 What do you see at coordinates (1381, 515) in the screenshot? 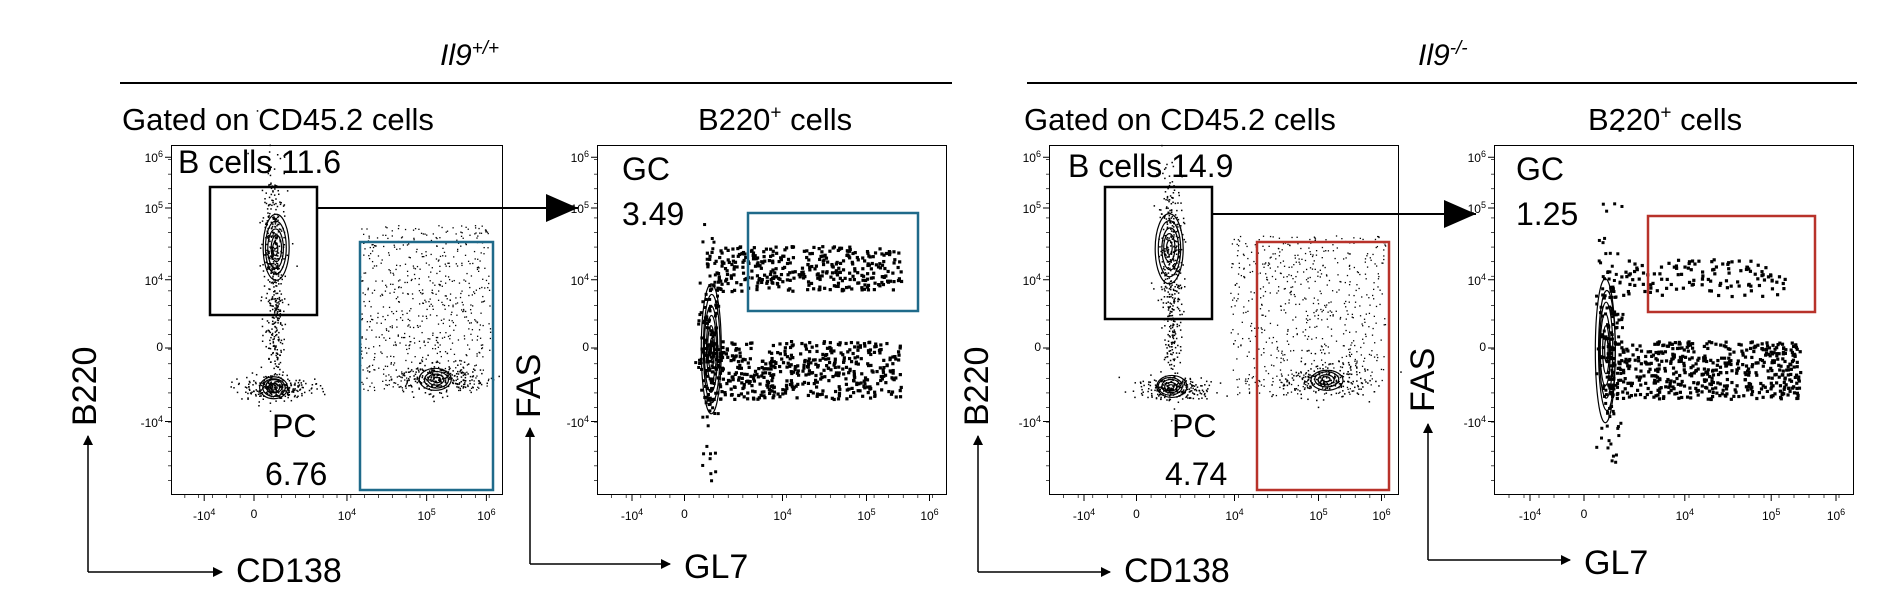
I see `panel-3-x-tick-4: 10⁶` at bounding box center [1381, 515].